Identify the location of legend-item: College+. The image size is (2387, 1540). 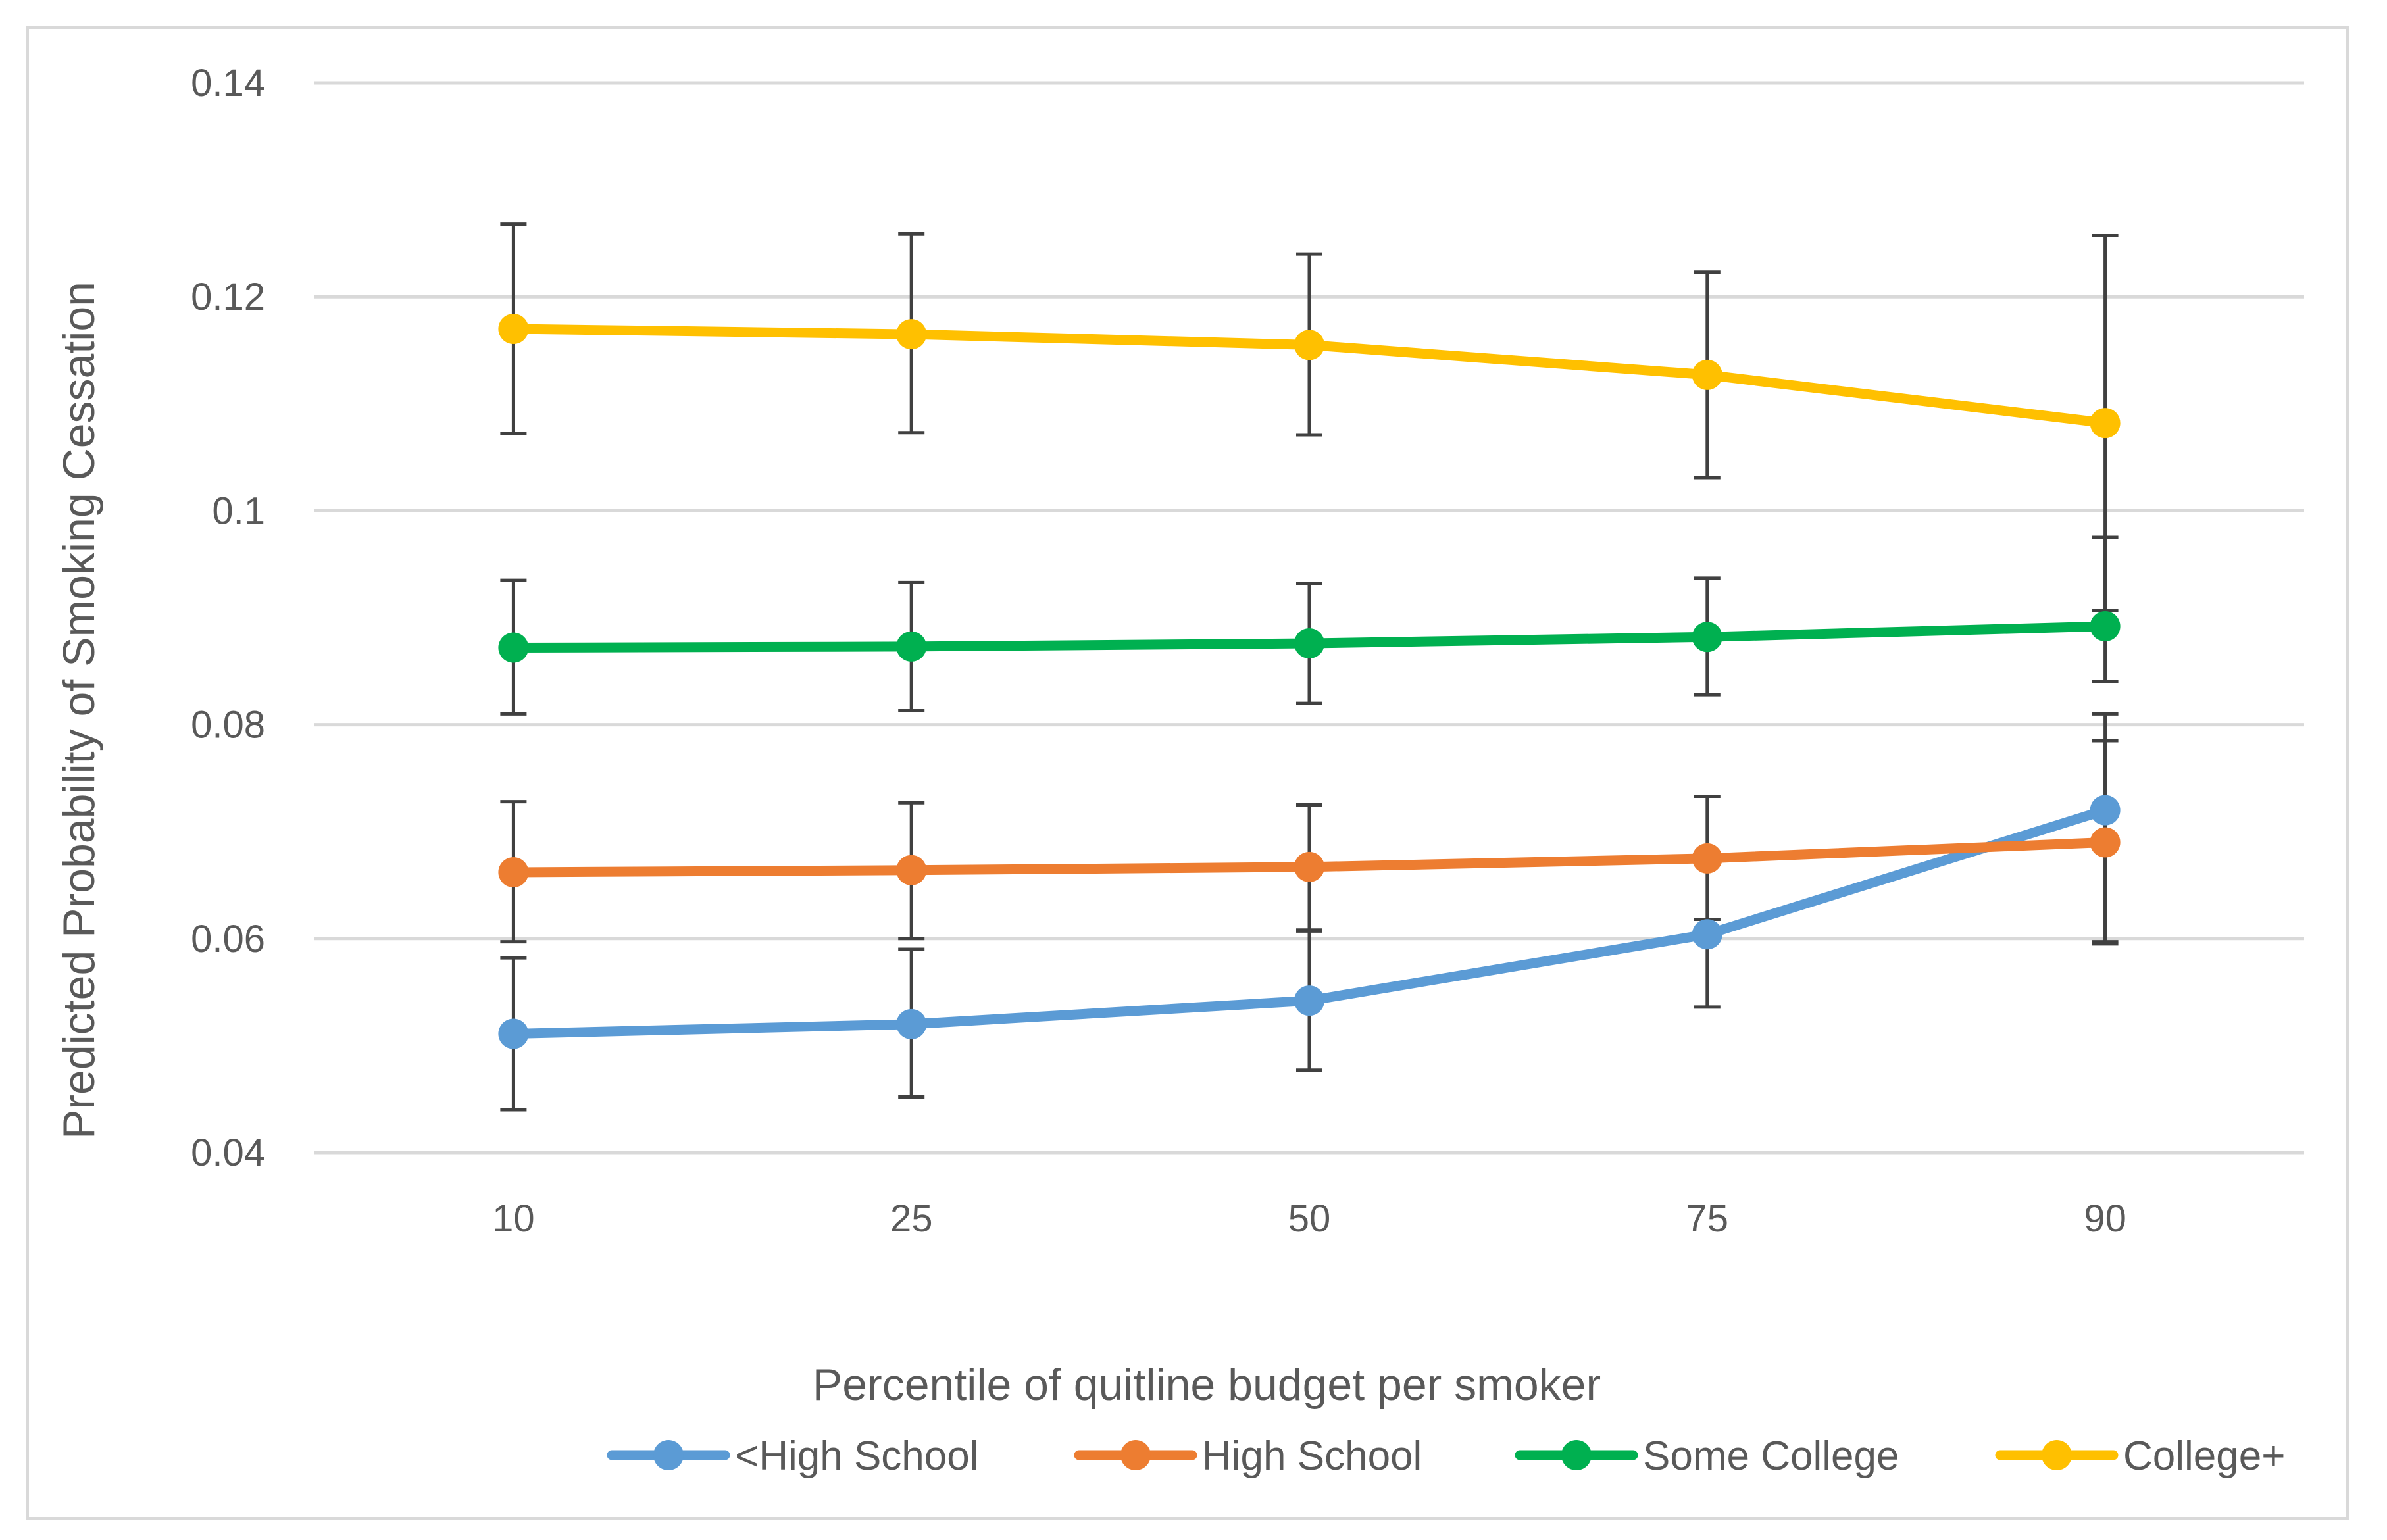
(2140, 1456).